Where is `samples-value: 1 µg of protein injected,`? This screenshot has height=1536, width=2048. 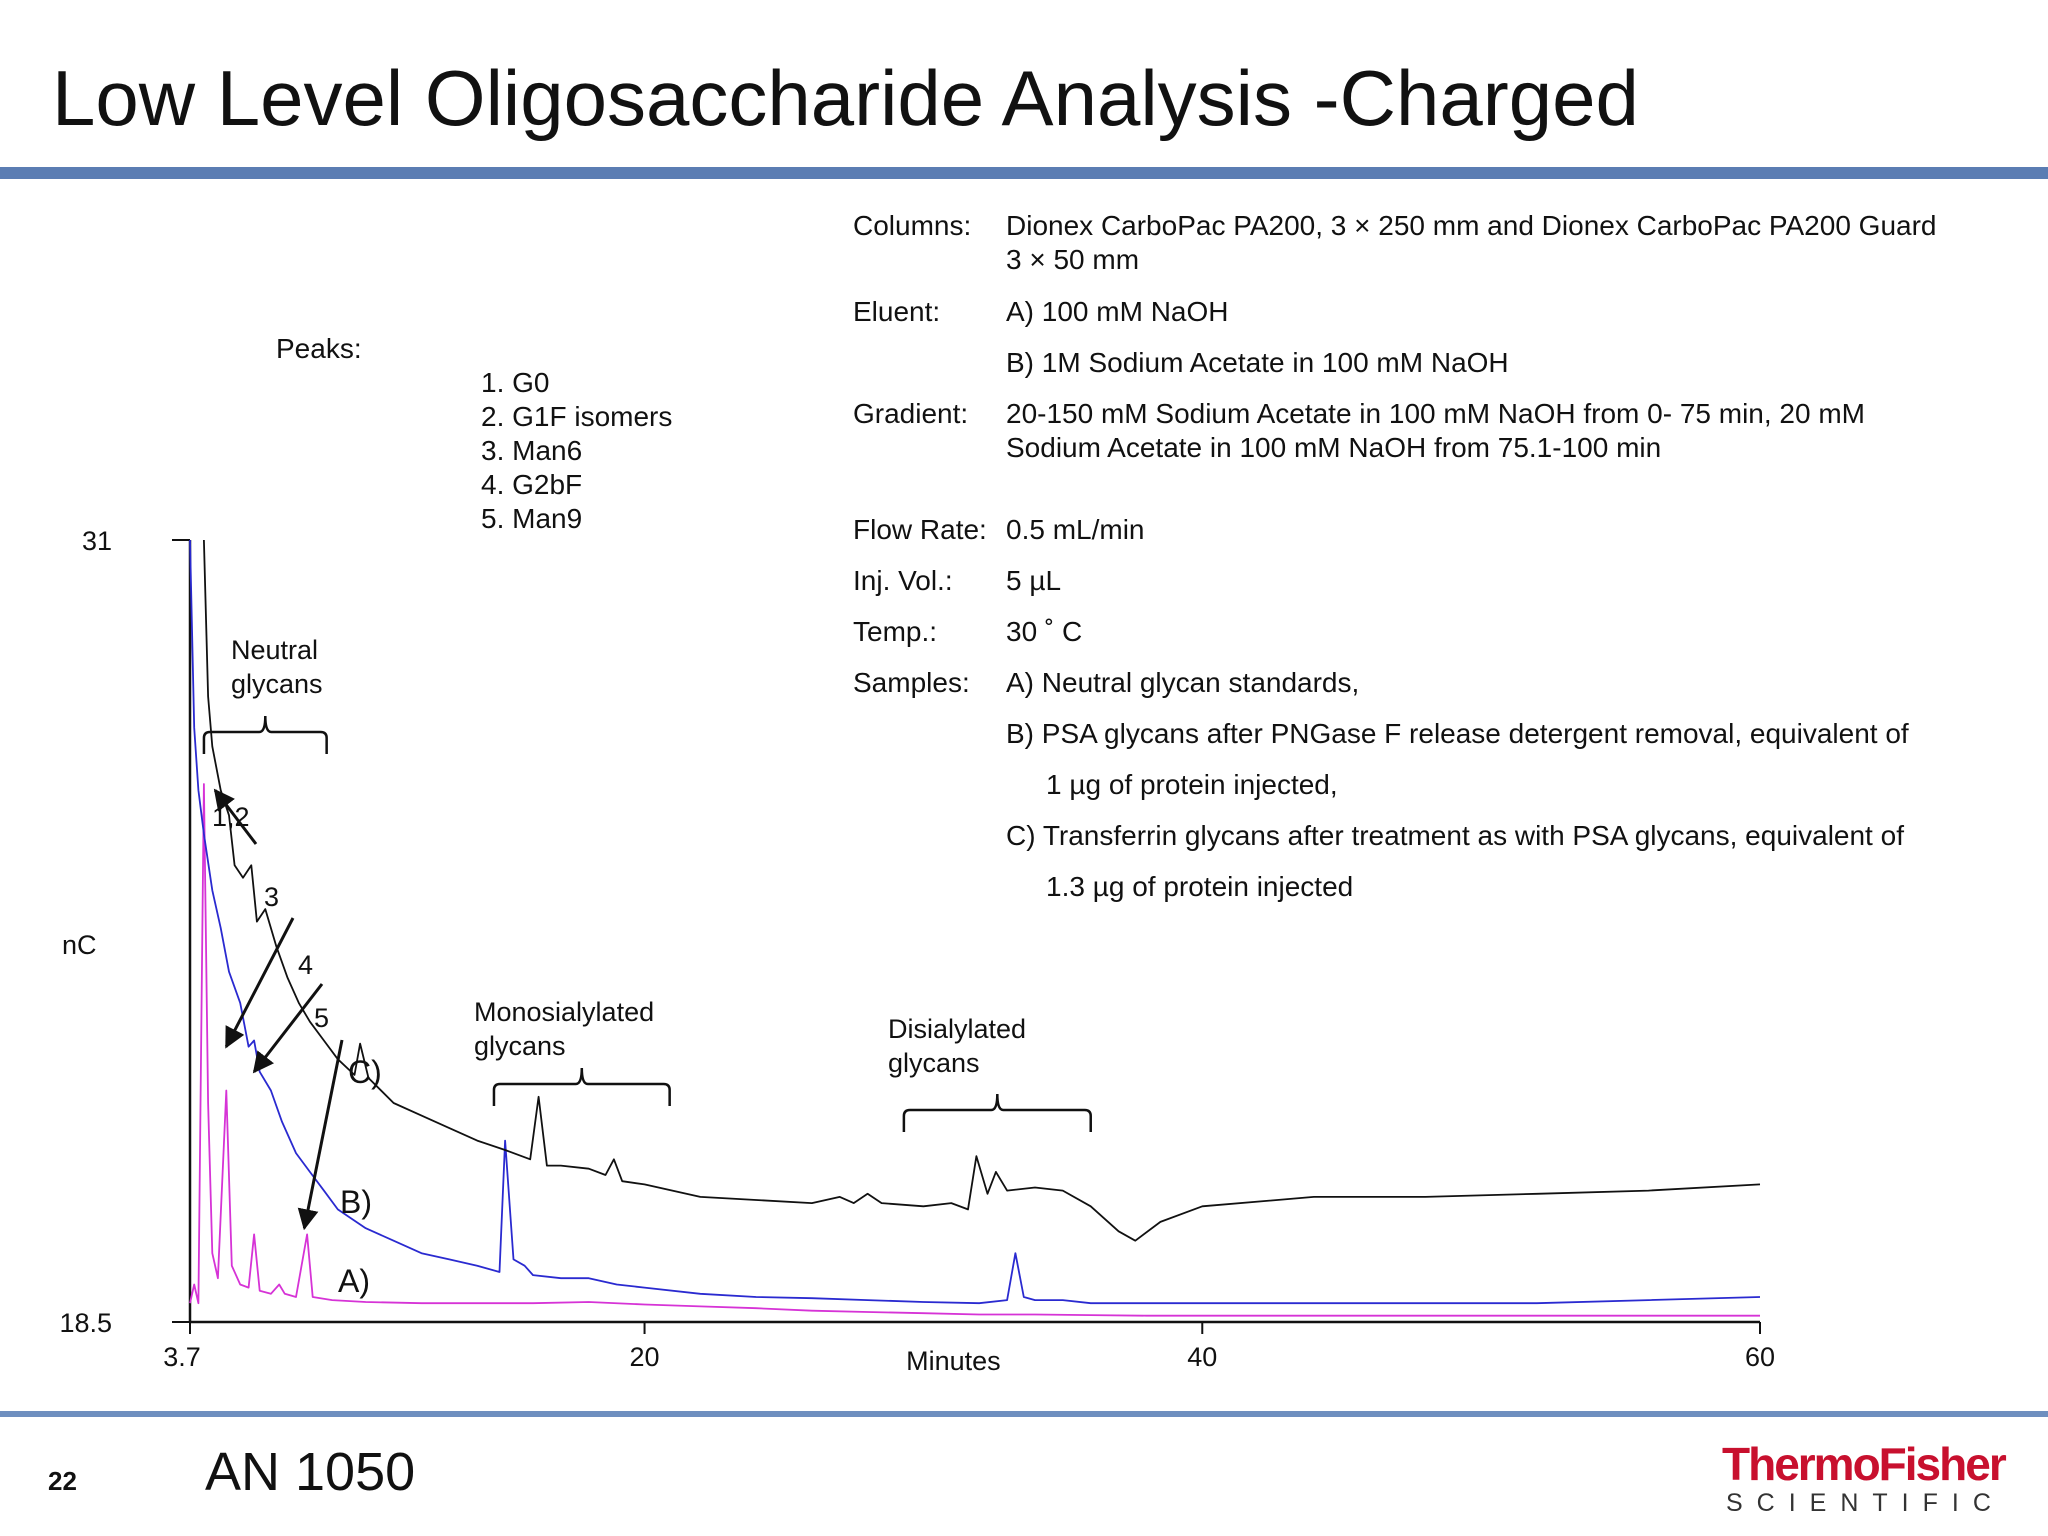
samples-value: 1 µg of protein injected, is located at coordinates (1192, 784).